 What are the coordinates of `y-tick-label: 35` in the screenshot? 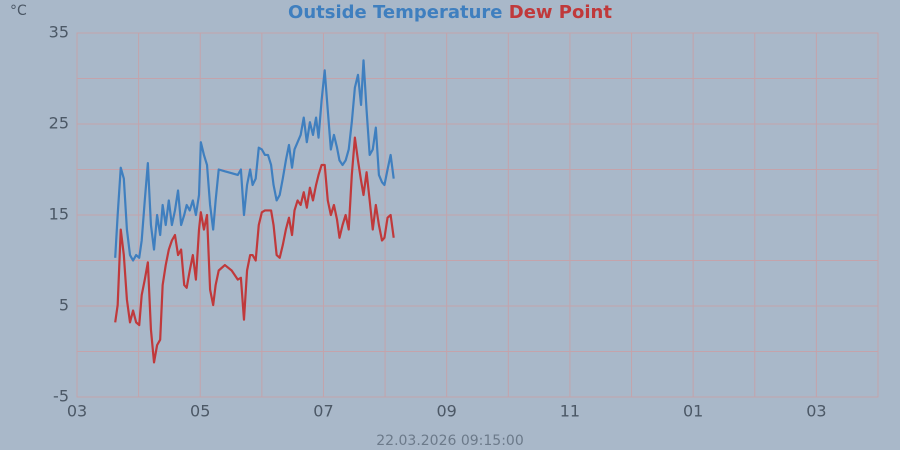 It's located at (59, 32).